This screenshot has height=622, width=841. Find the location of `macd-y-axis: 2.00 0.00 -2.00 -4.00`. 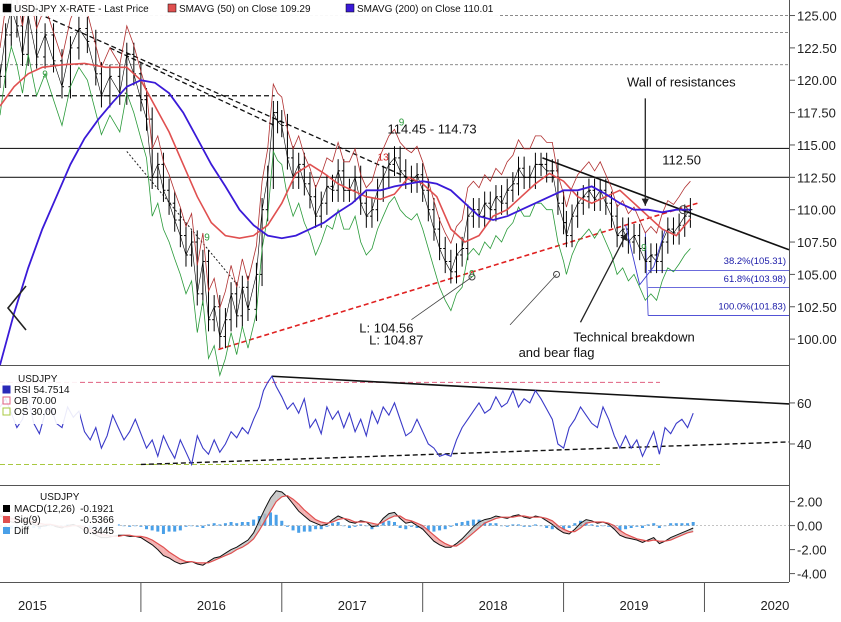

macd-y-axis: 2.00 0.00 -2.00 -4.00 is located at coordinates (808, 538).